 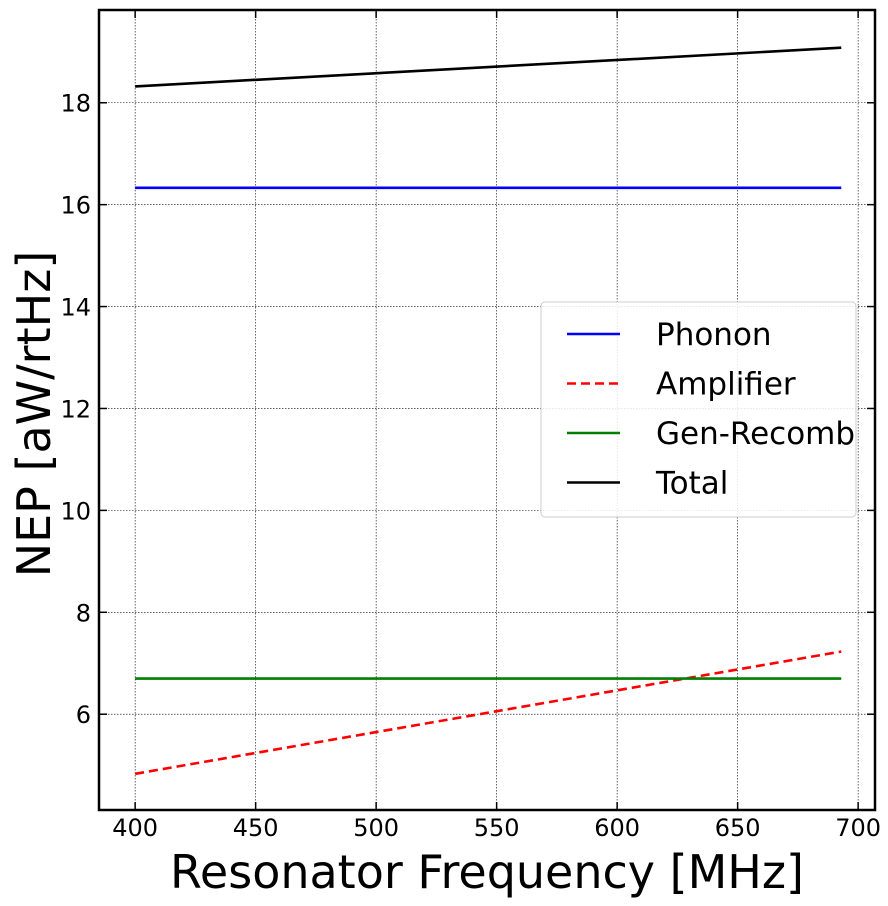 What do you see at coordinates (75, 308) in the screenshot?
I see `y-tick-label: 14` at bounding box center [75, 308].